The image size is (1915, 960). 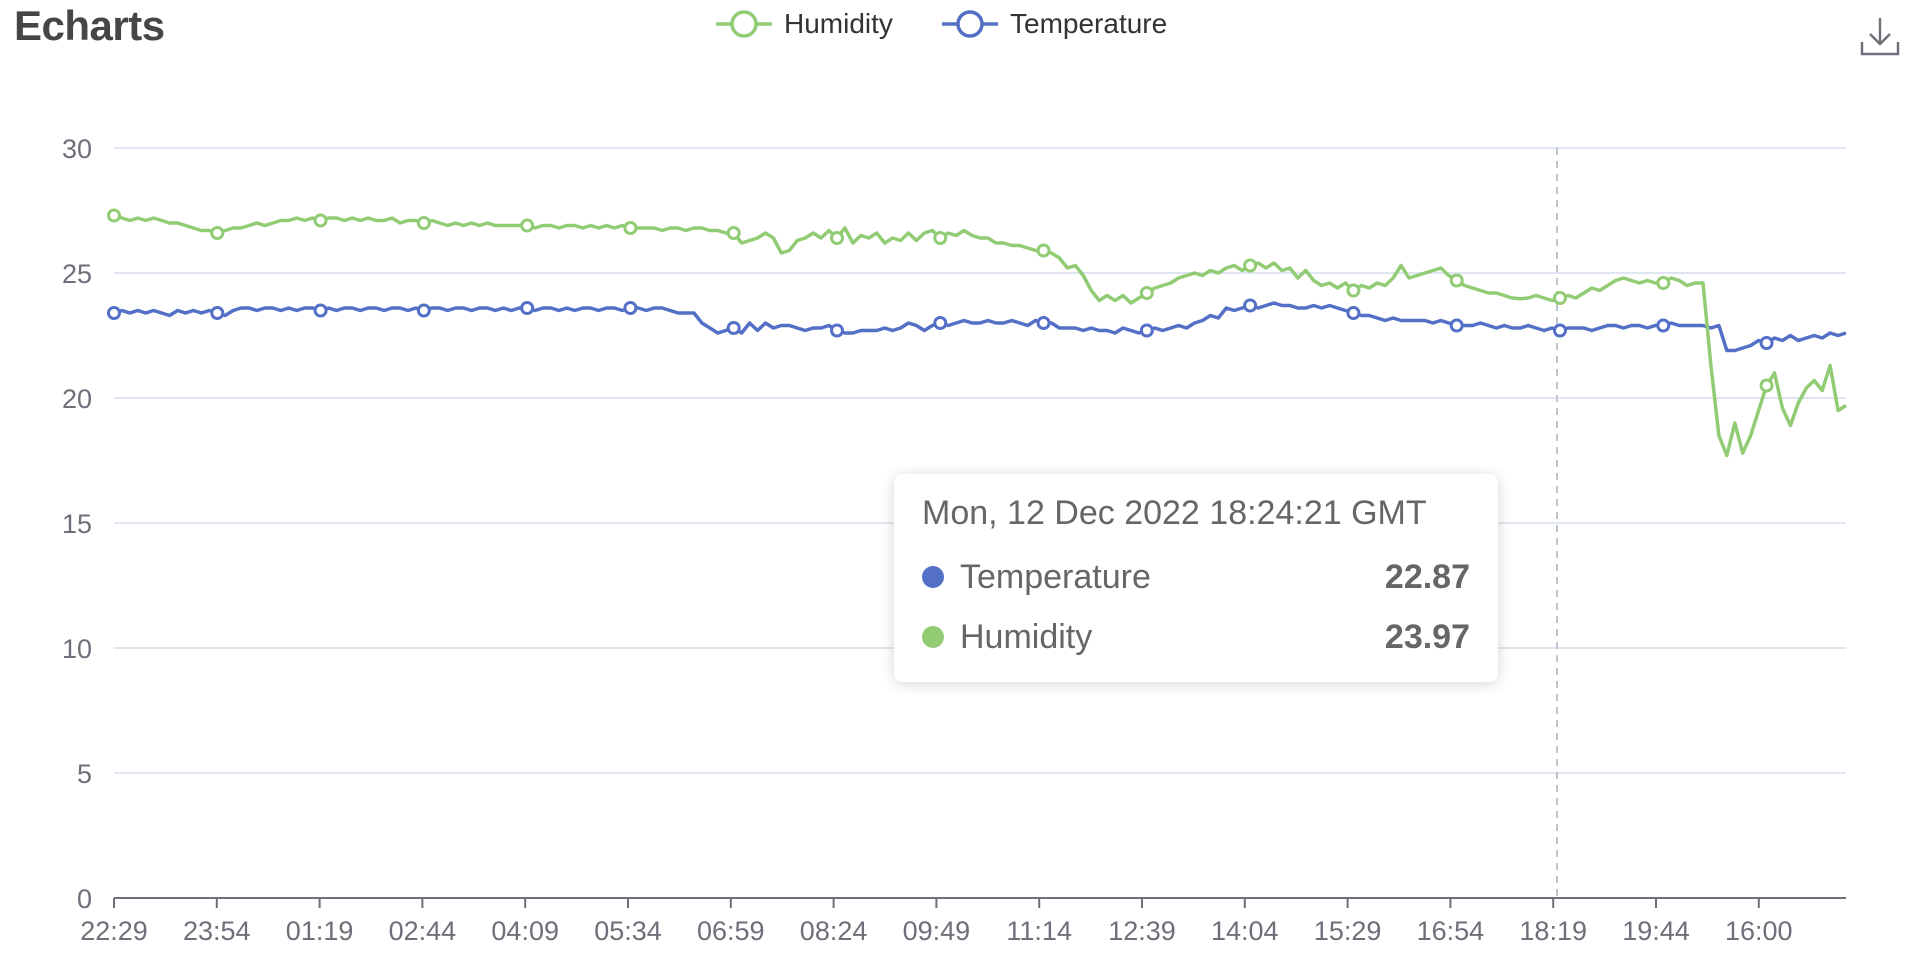 What do you see at coordinates (731, 931) in the screenshot?
I see `x-tick-label: 06:59` at bounding box center [731, 931].